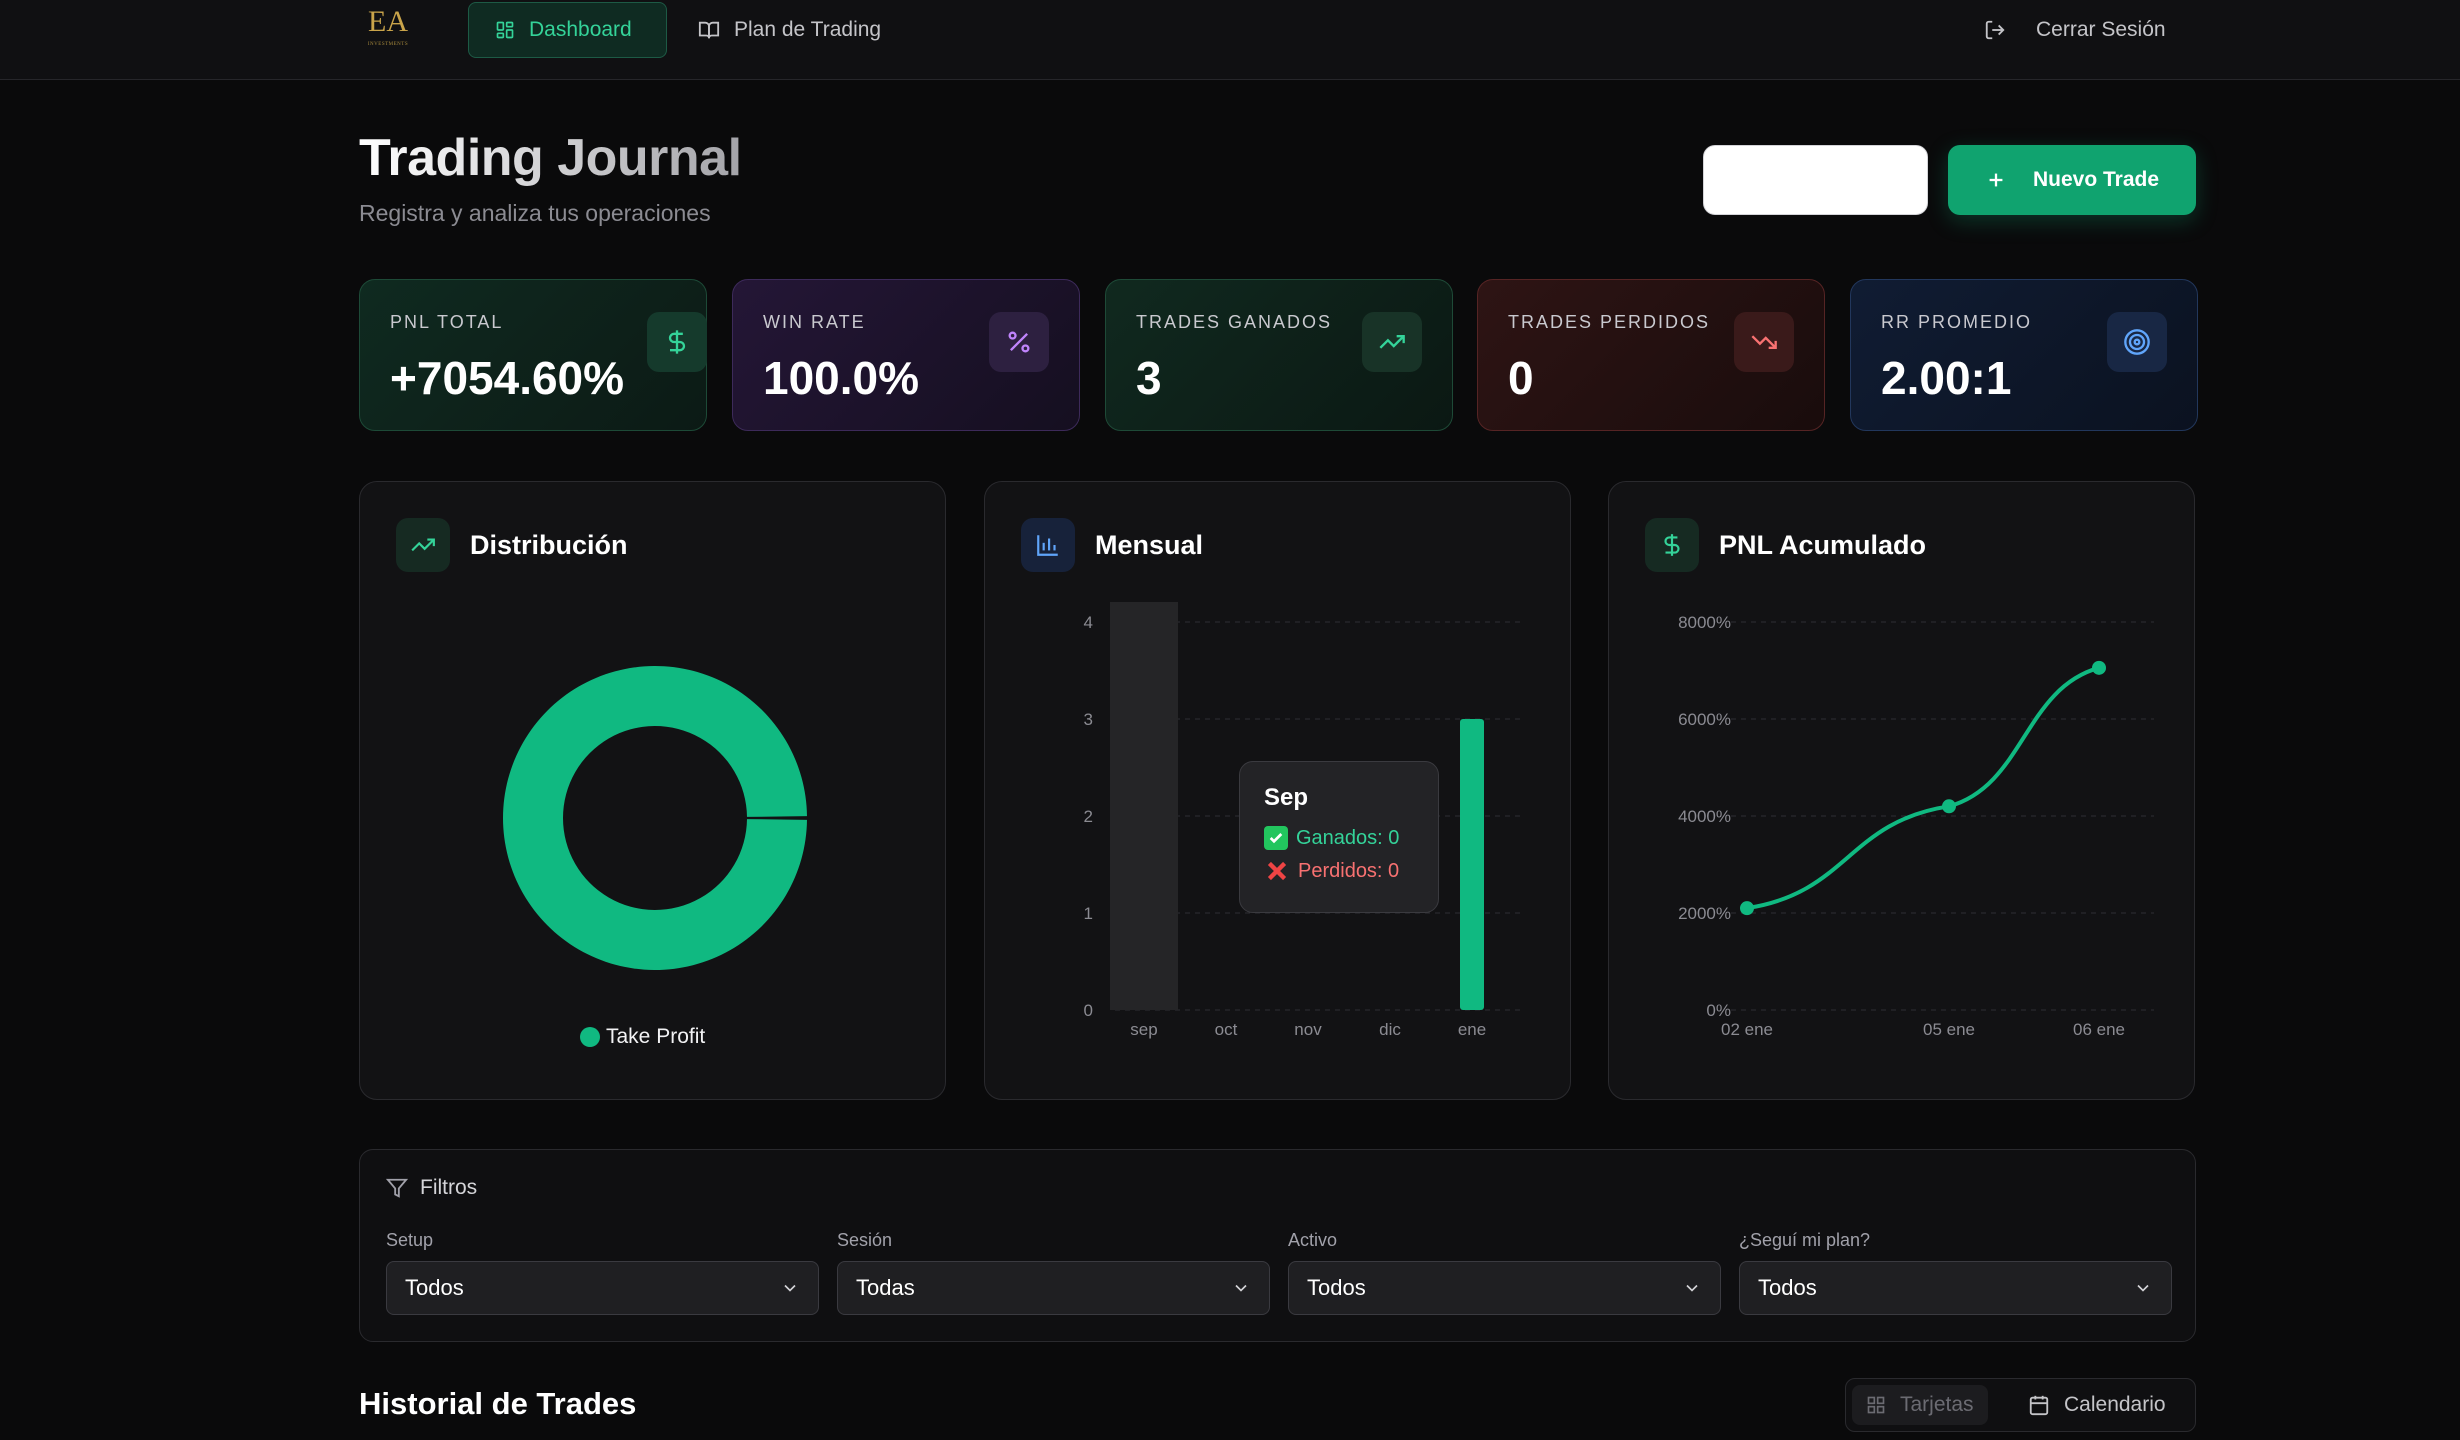 This screenshot has width=2460, height=1440. Describe the element at coordinates (1143, 1029) in the screenshot. I see `x-tick-label: sep` at that location.